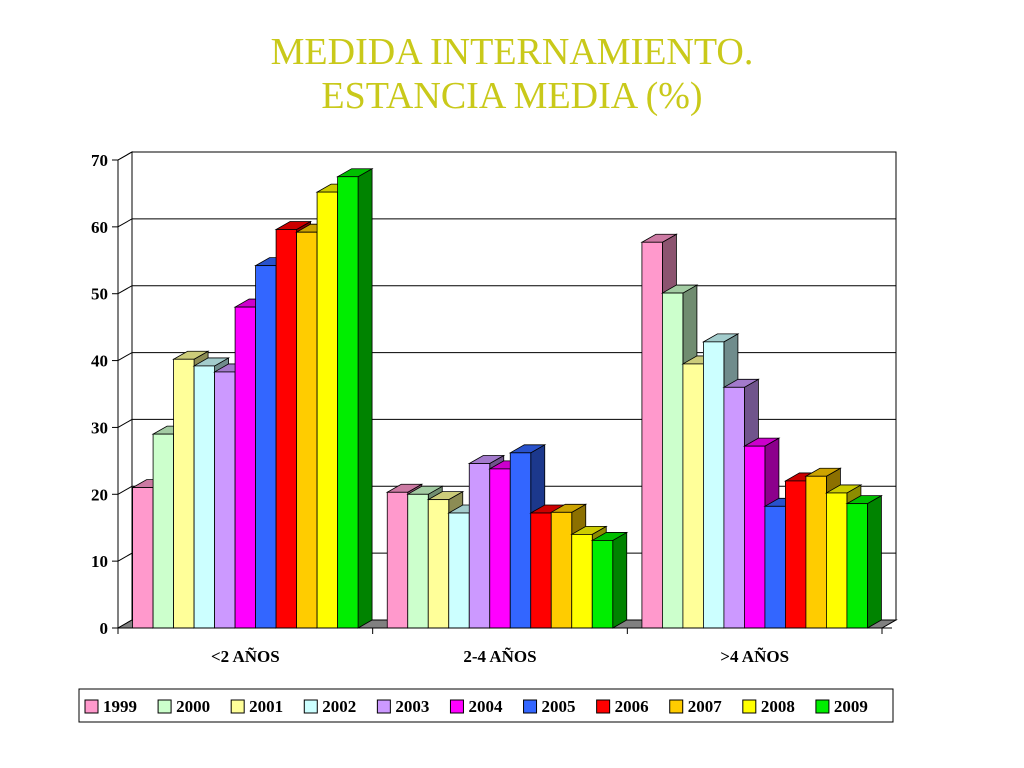 This screenshot has height=768, width=1024. Describe the element at coordinates (754, 656) in the screenshot. I see `category-label: >4 AÑOS` at that location.